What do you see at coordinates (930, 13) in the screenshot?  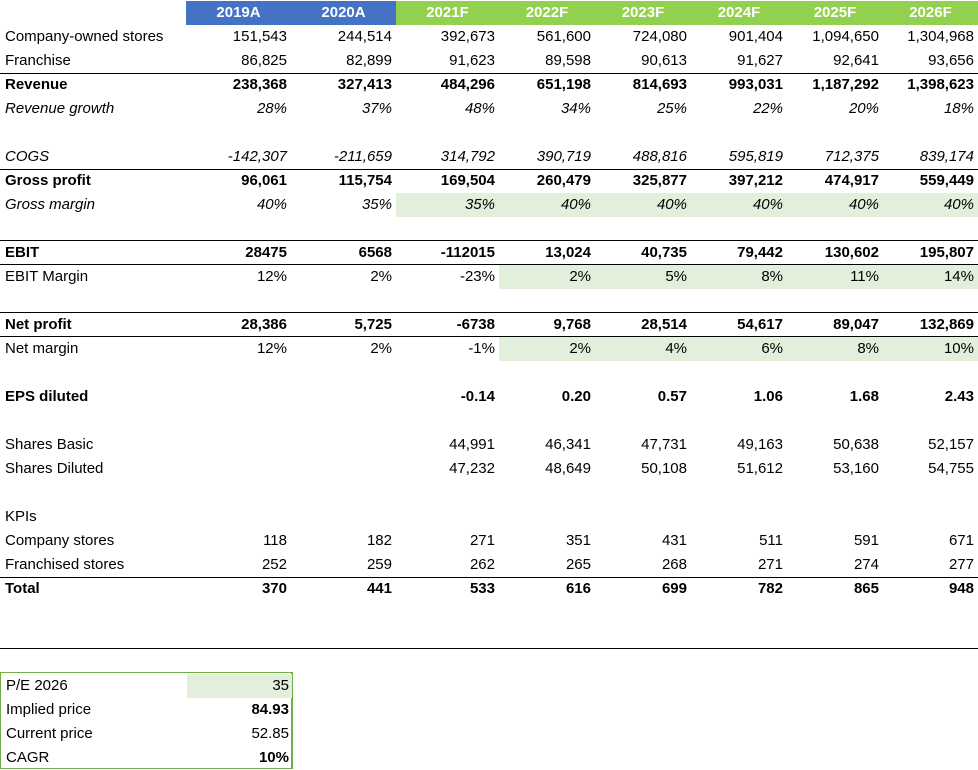 I see `header-cell: 2026F` at bounding box center [930, 13].